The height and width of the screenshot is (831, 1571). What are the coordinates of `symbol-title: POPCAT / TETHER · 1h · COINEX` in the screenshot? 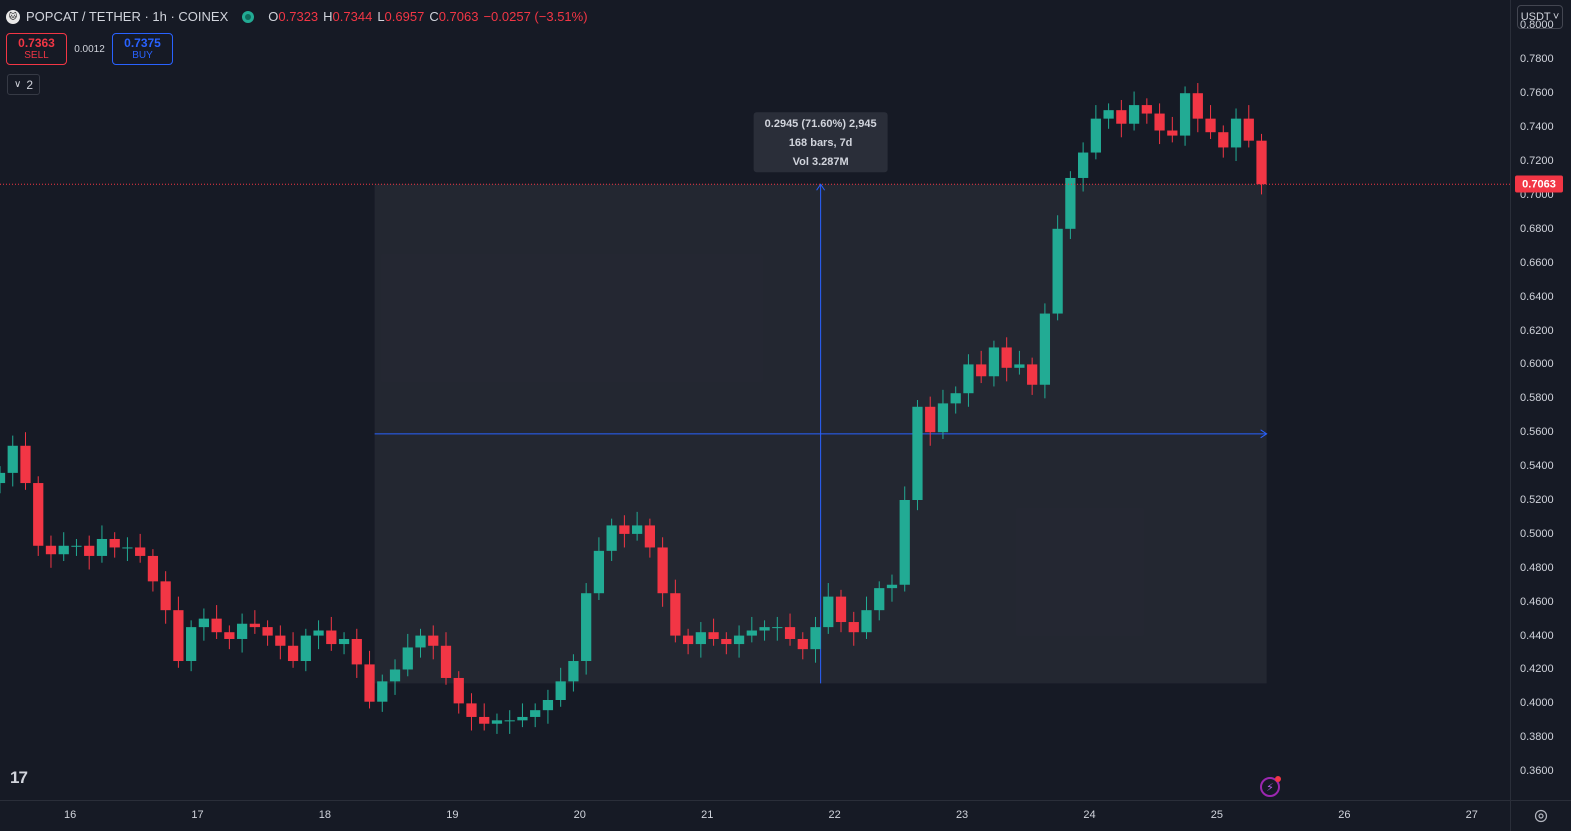 It's located at (127, 16).